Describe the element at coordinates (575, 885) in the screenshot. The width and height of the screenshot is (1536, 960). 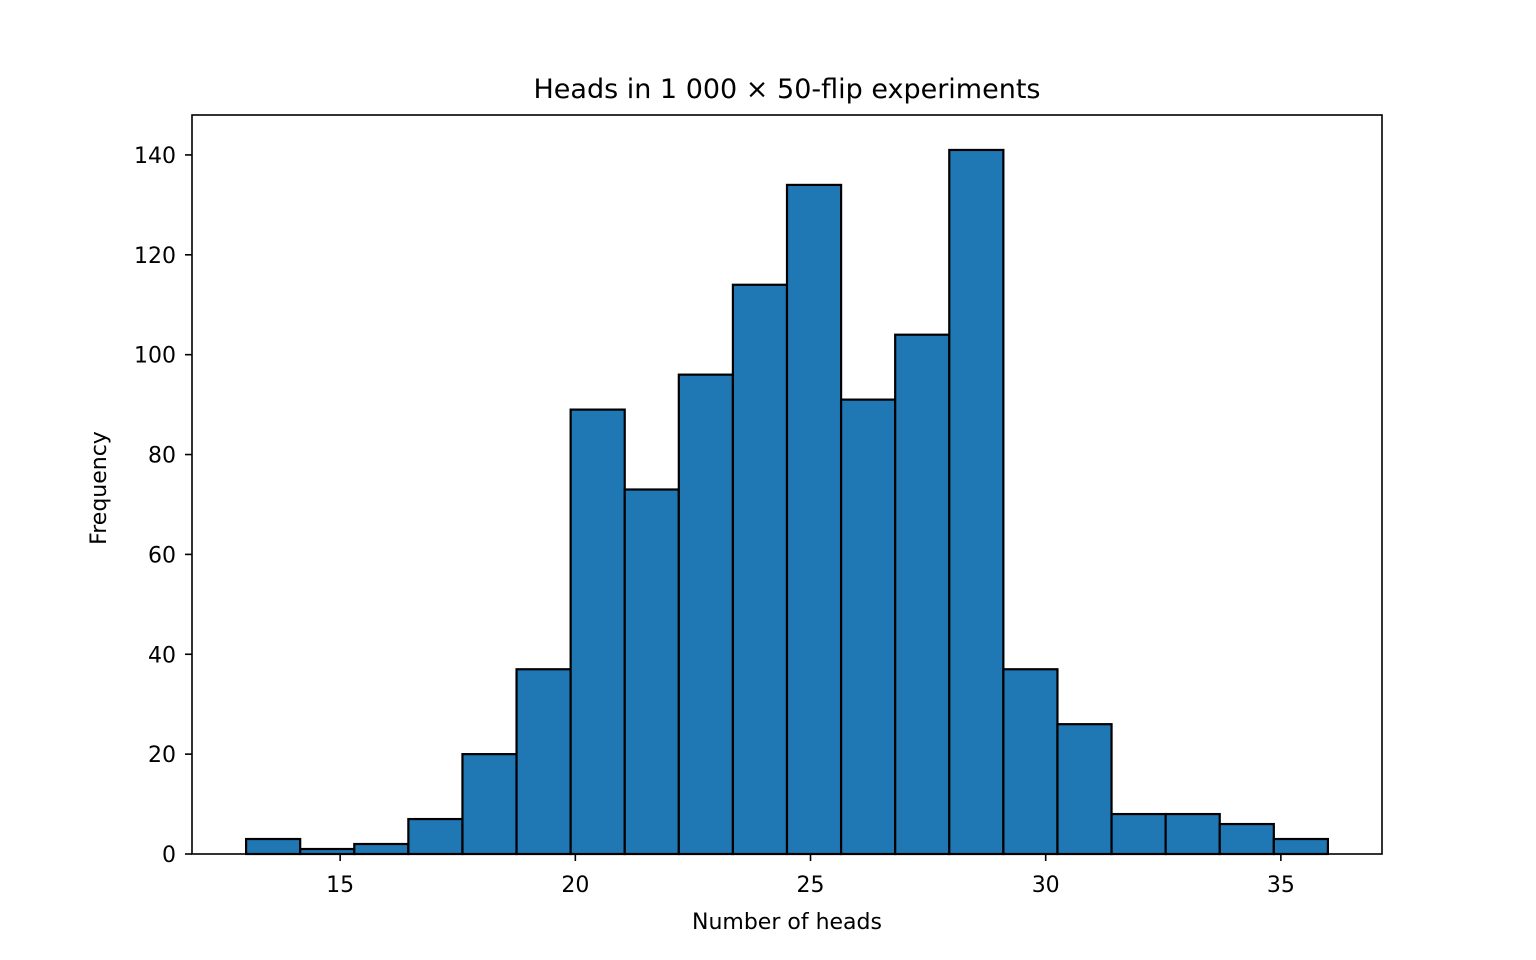
I see `x-tick-label: 20` at that location.